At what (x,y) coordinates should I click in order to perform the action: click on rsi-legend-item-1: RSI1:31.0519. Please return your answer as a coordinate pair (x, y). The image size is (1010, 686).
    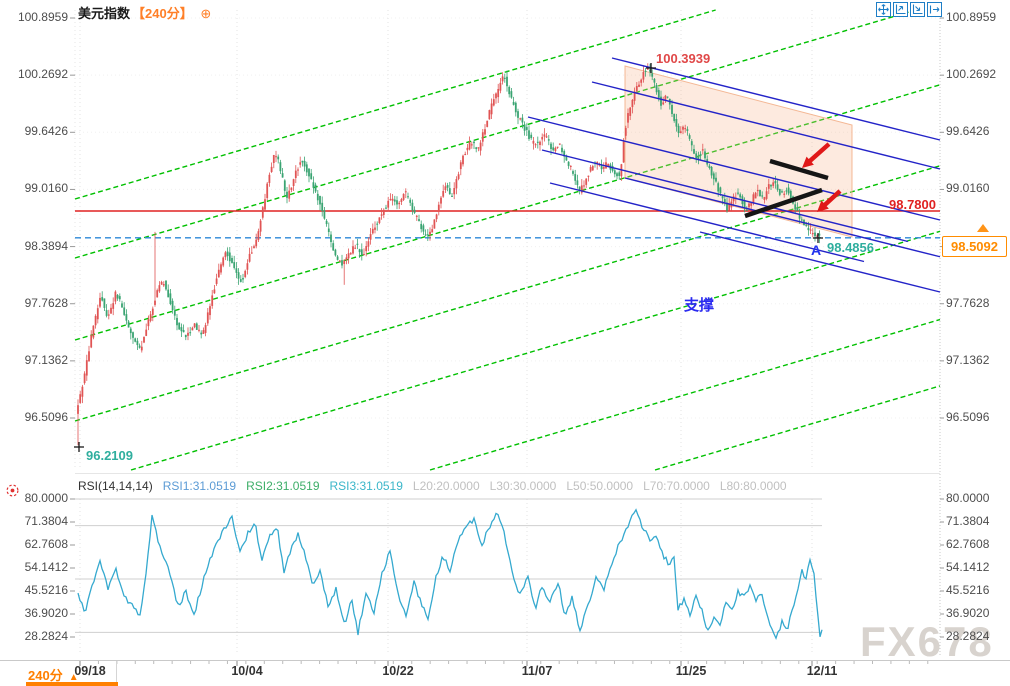
    Looking at the image, I should click on (199, 486).